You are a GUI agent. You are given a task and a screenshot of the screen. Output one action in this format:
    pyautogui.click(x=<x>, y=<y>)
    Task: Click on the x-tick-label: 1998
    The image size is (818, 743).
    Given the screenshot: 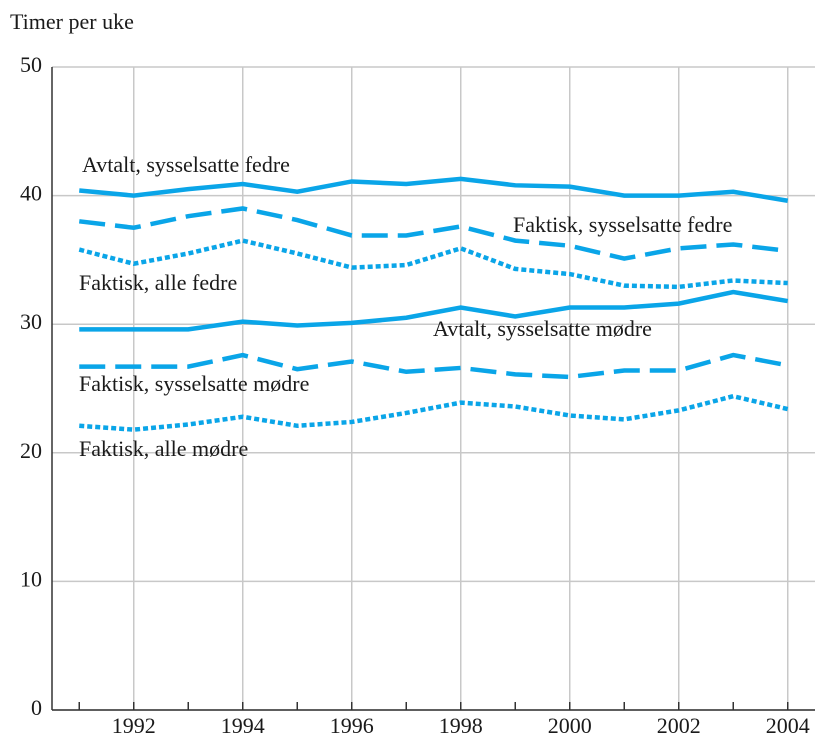 What is the action you would take?
    pyautogui.click(x=461, y=725)
    